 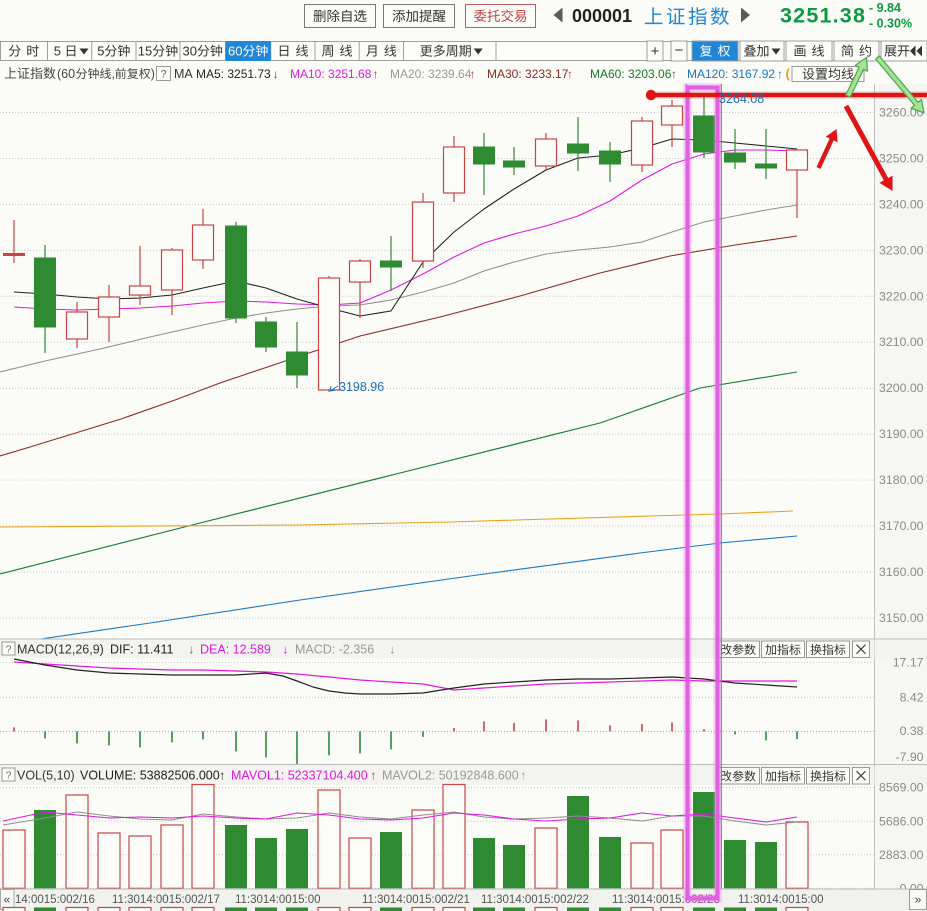 What do you see at coordinates (602, 16) in the screenshot?
I see `svg-text: 000001` at bounding box center [602, 16].